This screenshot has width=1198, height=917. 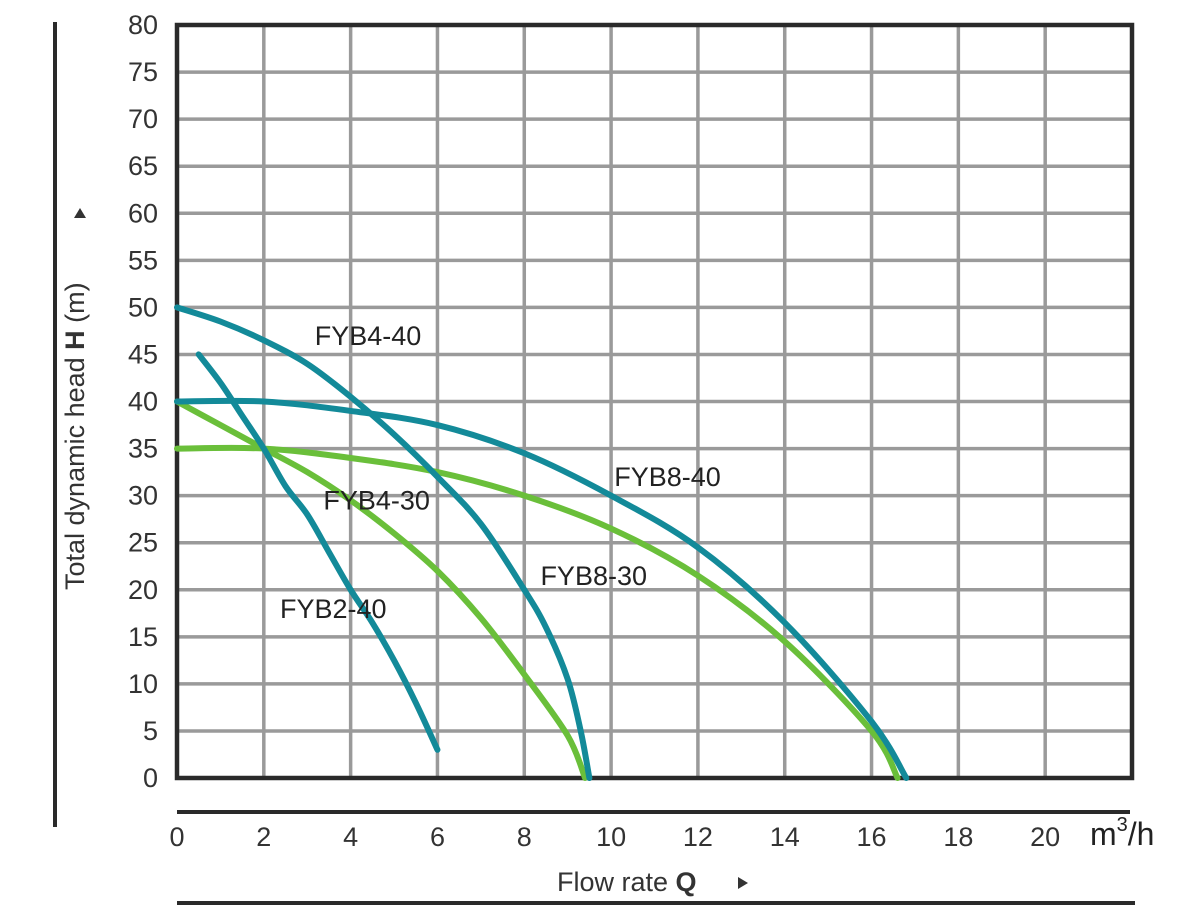 What do you see at coordinates (1141, 834) in the screenshot?
I see `x-unit-rest: /h` at bounding box center [1141, 834].